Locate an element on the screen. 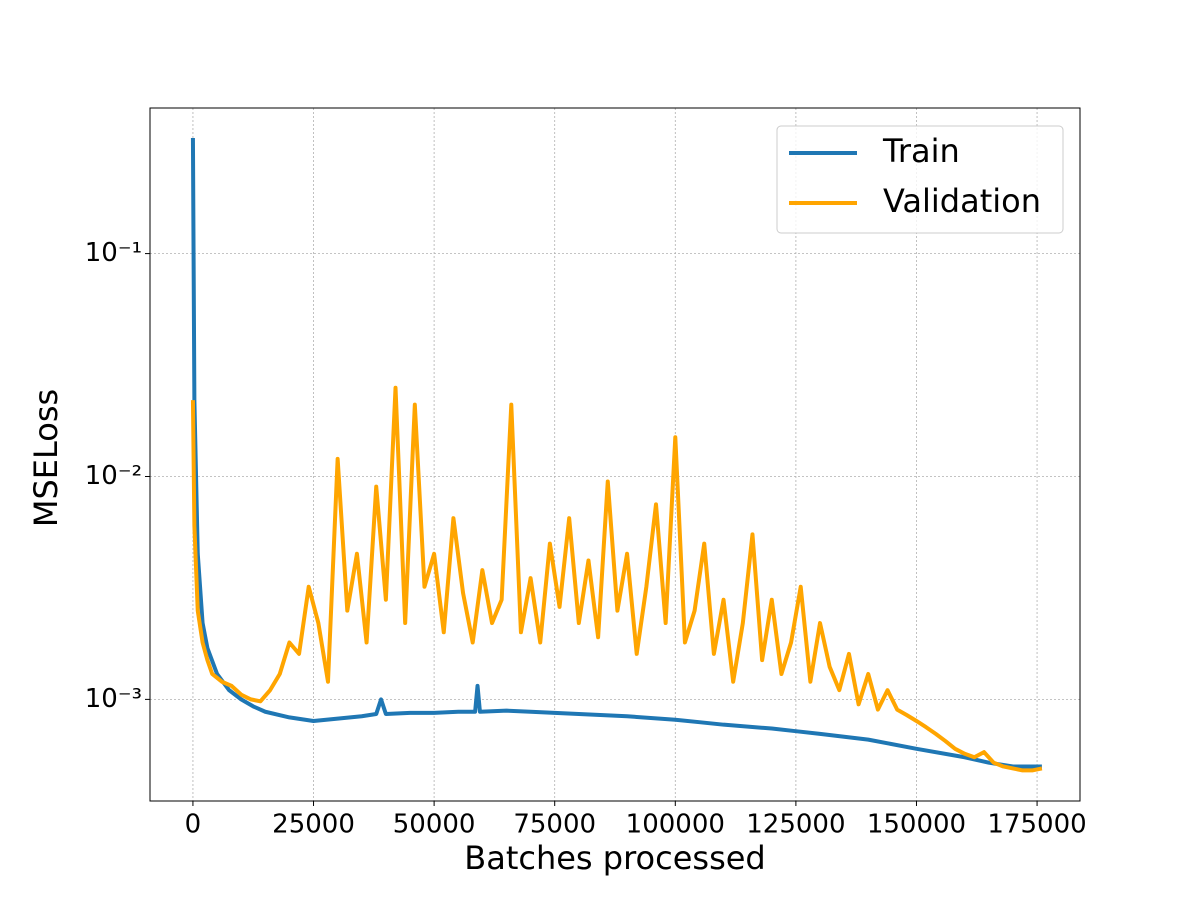 This screenshot has height=900, width=1200. x-axis-label: Batches processed is located at coordinates (614, 858).